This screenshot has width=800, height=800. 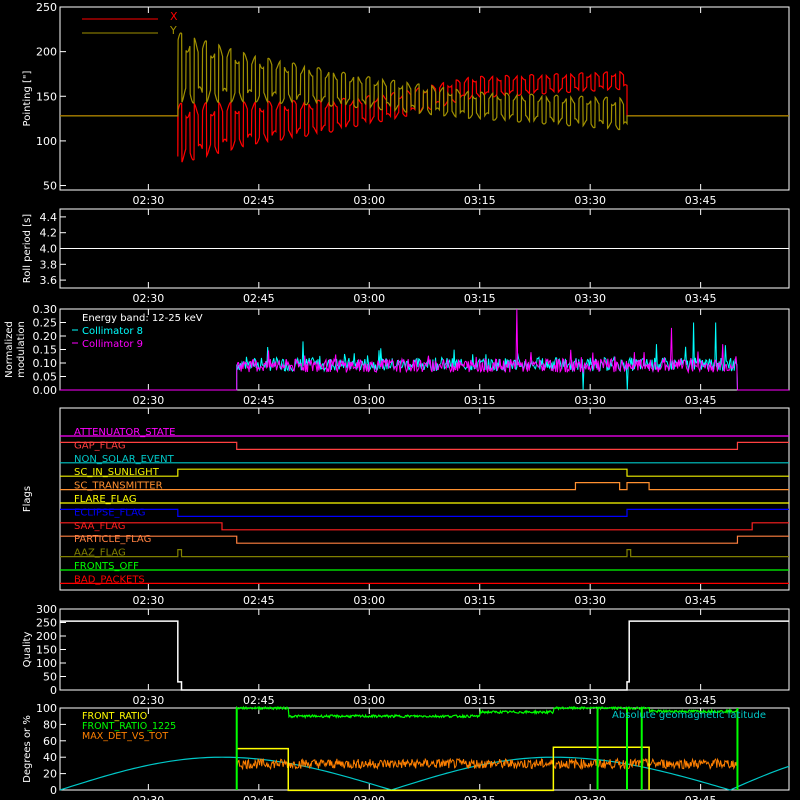 I want to click on y-tick-label: 60, so click(x=50, y=741).